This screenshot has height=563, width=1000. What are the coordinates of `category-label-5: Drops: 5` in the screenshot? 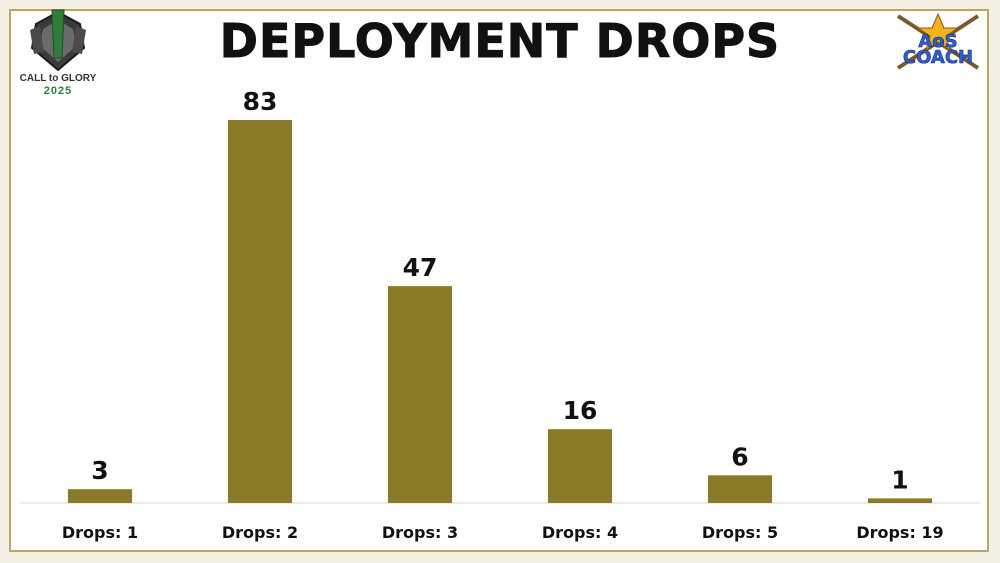 It's located at (740, 532).